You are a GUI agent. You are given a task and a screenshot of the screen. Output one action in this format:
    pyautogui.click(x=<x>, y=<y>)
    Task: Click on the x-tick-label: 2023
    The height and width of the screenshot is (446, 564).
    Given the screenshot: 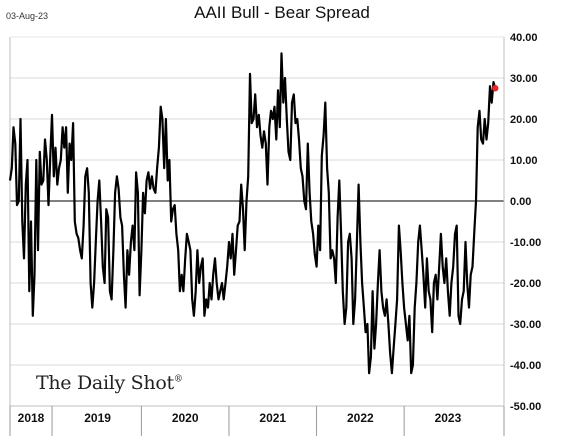 What is the action you would take?
    pyautogui.click(x=448, y=418)
    